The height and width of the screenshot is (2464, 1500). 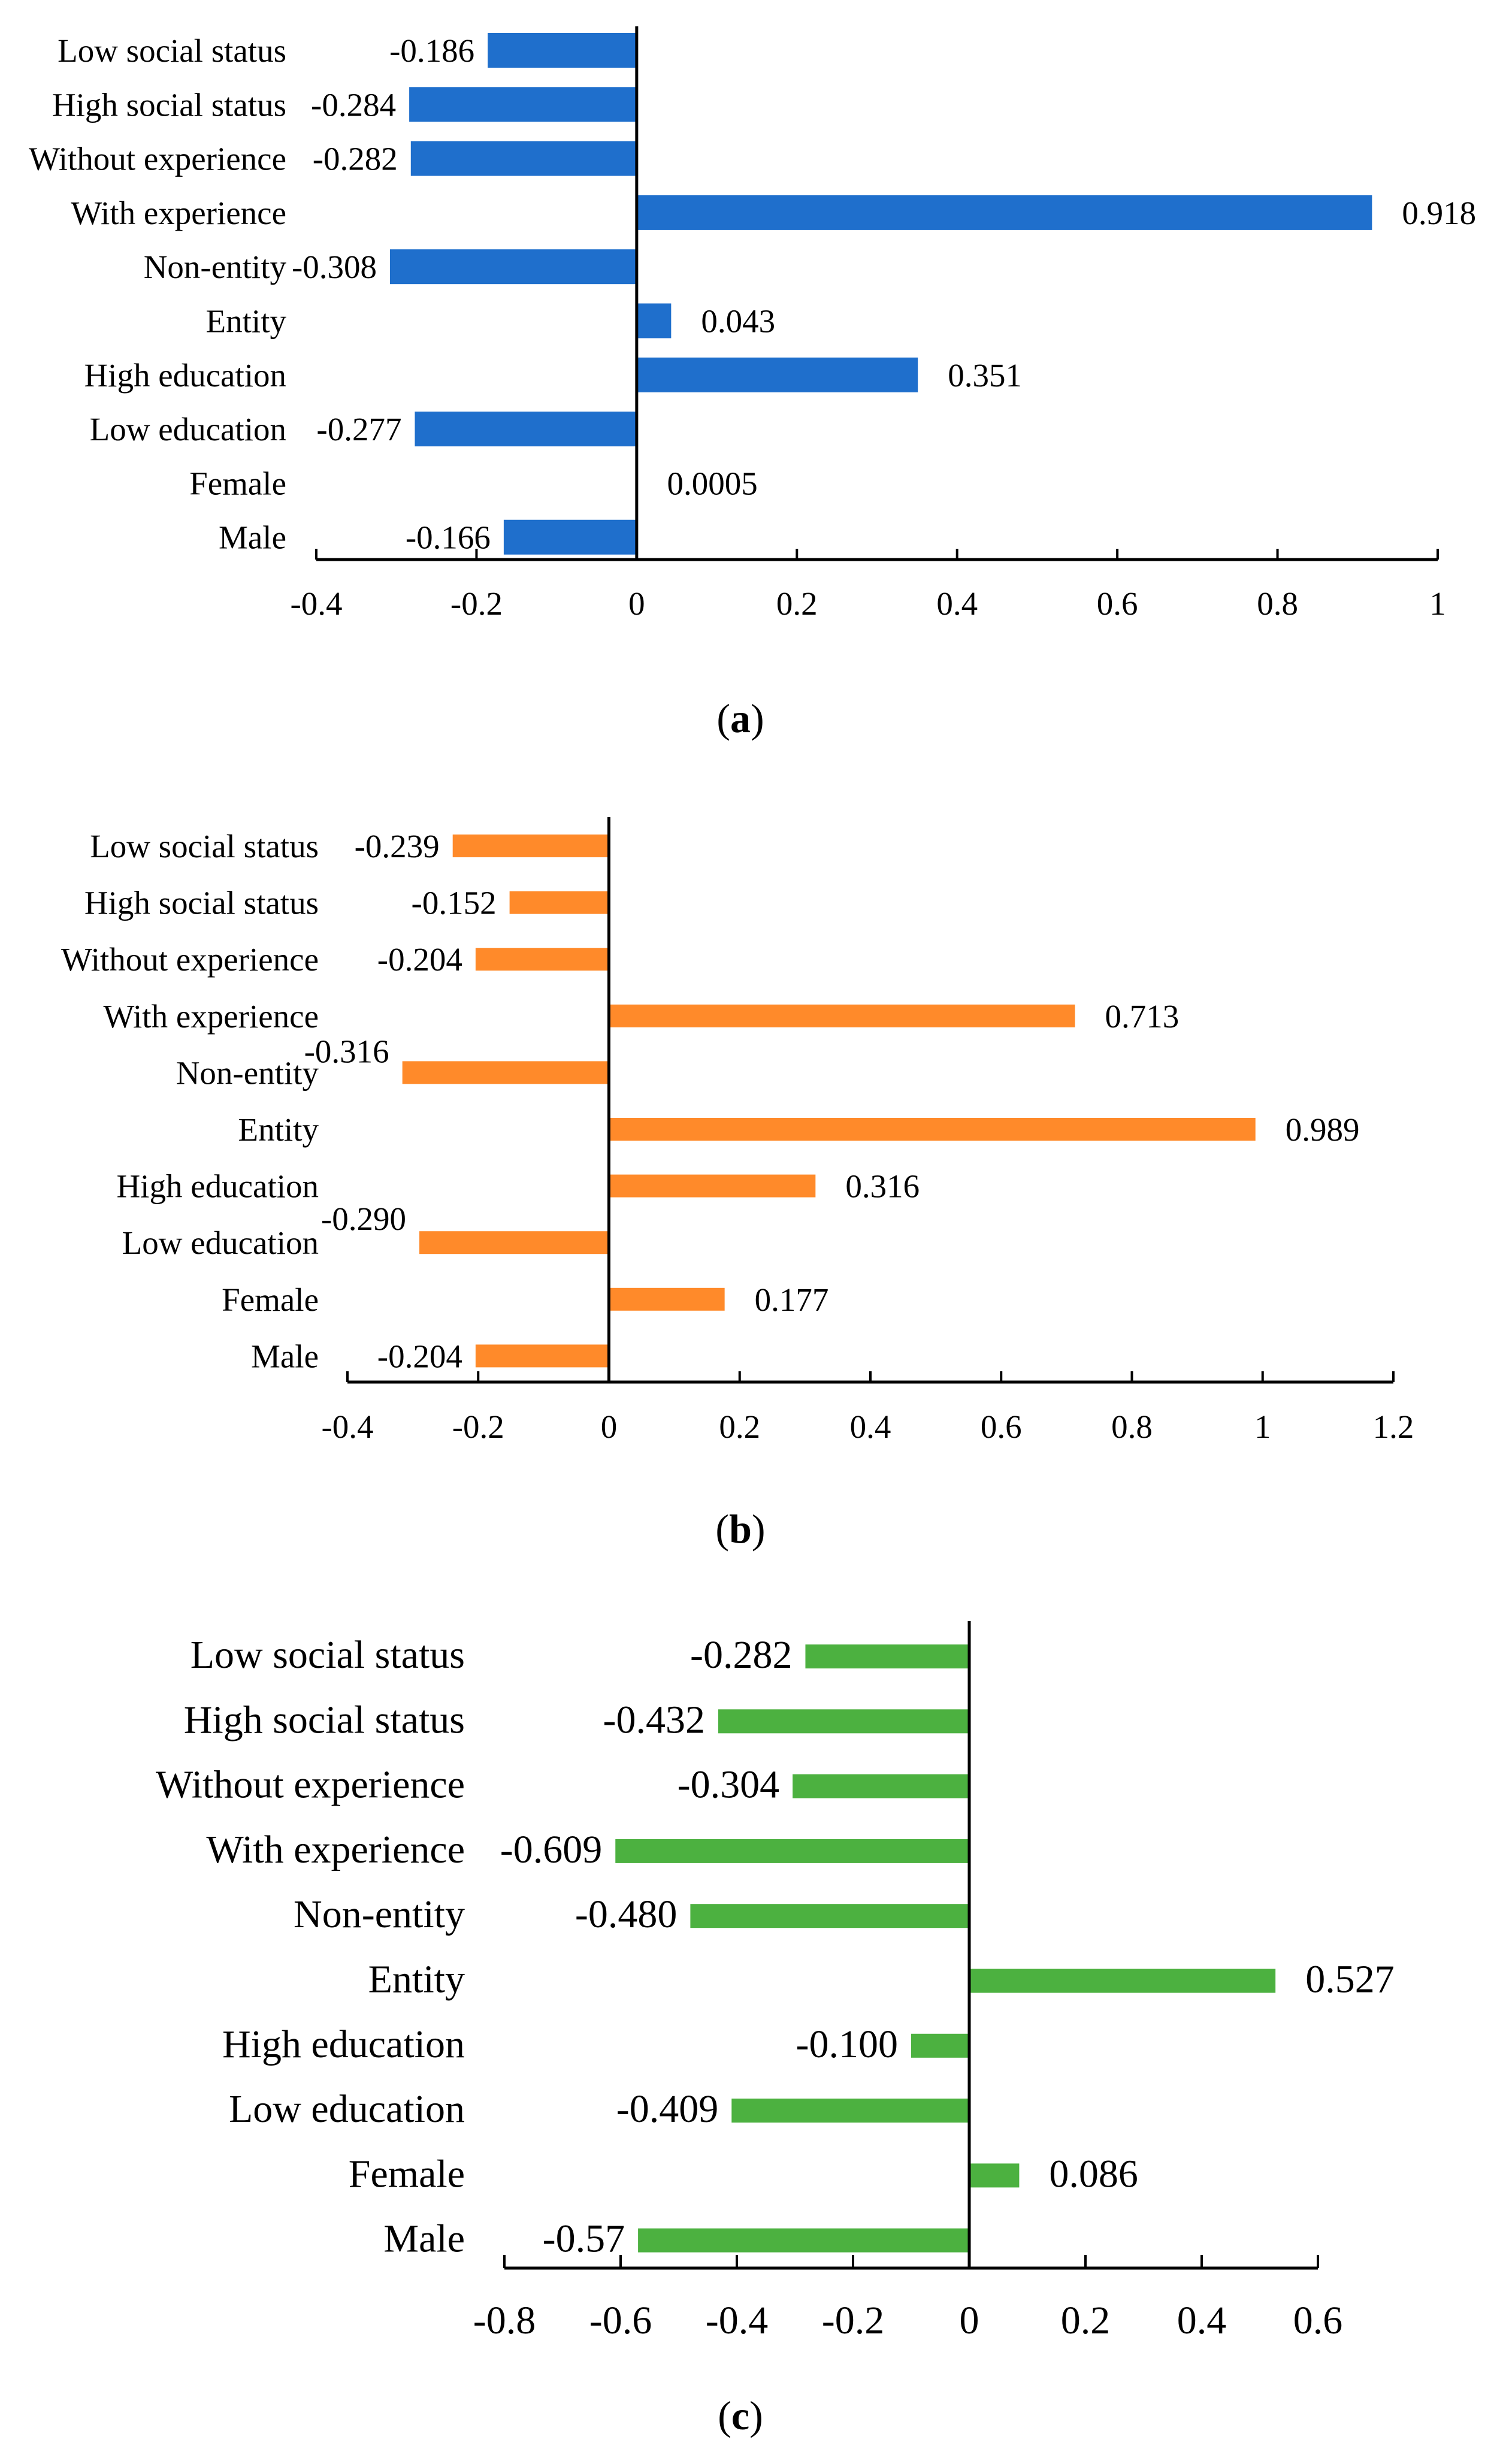 I want to click on value-label: -0.57, so click(x=584, y=2239).